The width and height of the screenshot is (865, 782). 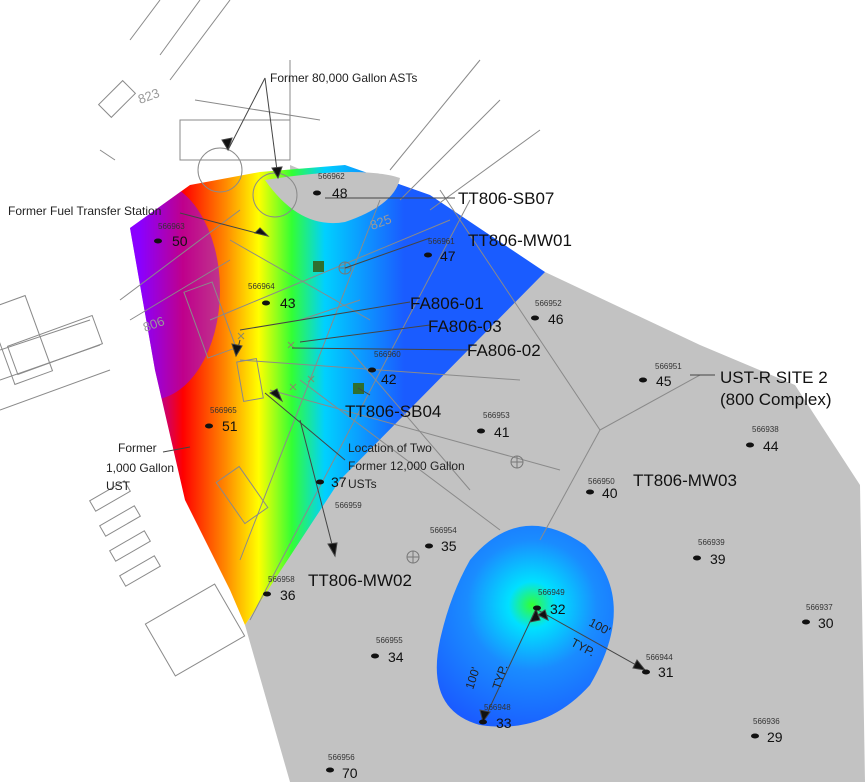 I want to click on sample-number: 37, so click(x=339, y=482).